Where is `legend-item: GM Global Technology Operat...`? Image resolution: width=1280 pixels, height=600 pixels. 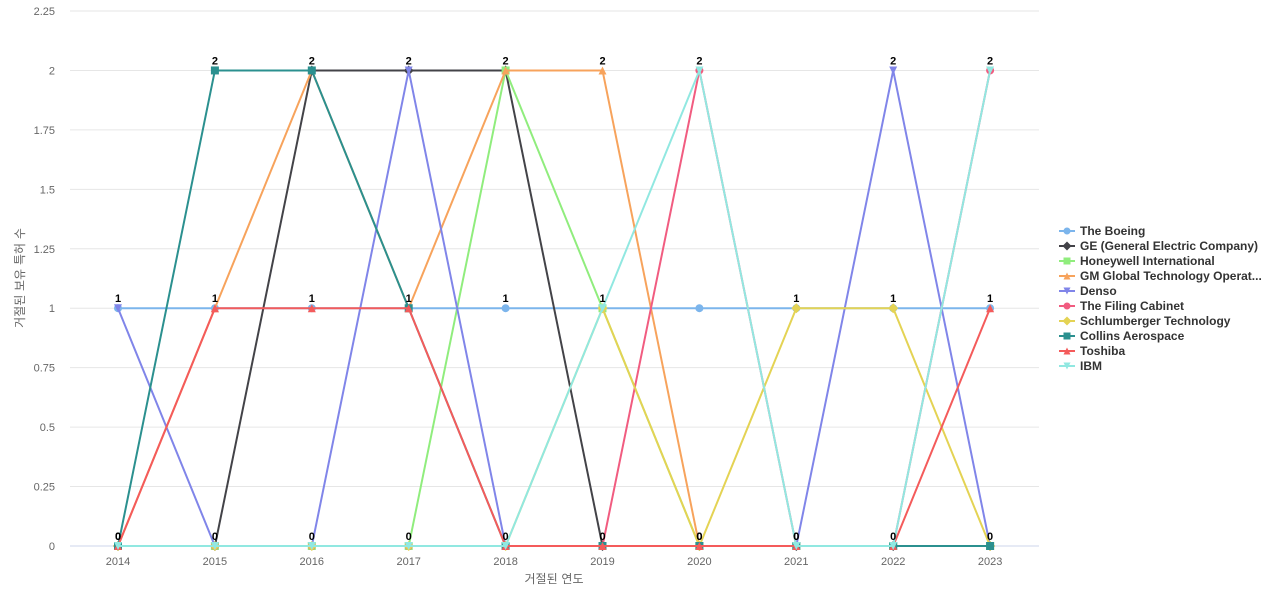
legend-item: GM Global Technology Operat... is located at coordinates (1160, 276).